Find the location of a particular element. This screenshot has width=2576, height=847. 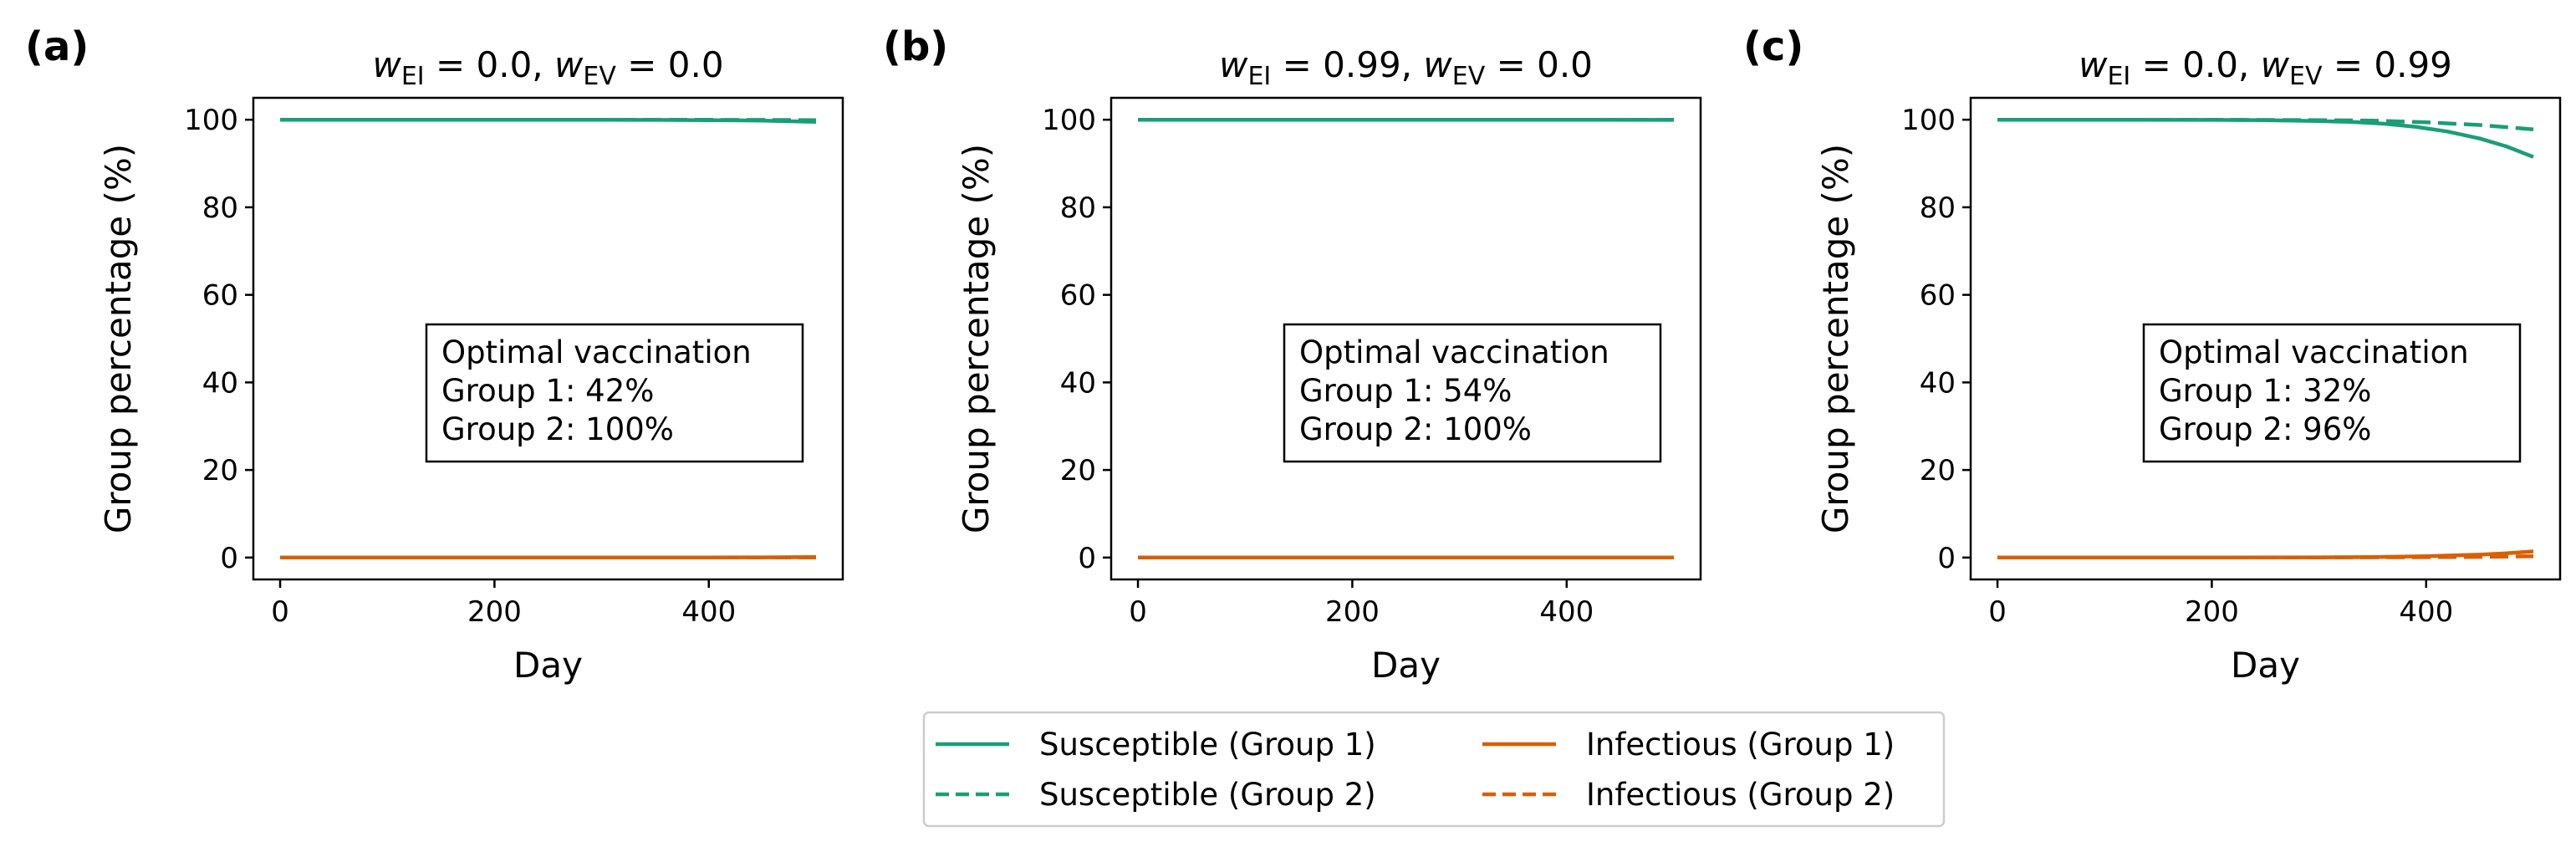

legend-label: Infectious (Group 2) is located at coordinates (1741, 795).